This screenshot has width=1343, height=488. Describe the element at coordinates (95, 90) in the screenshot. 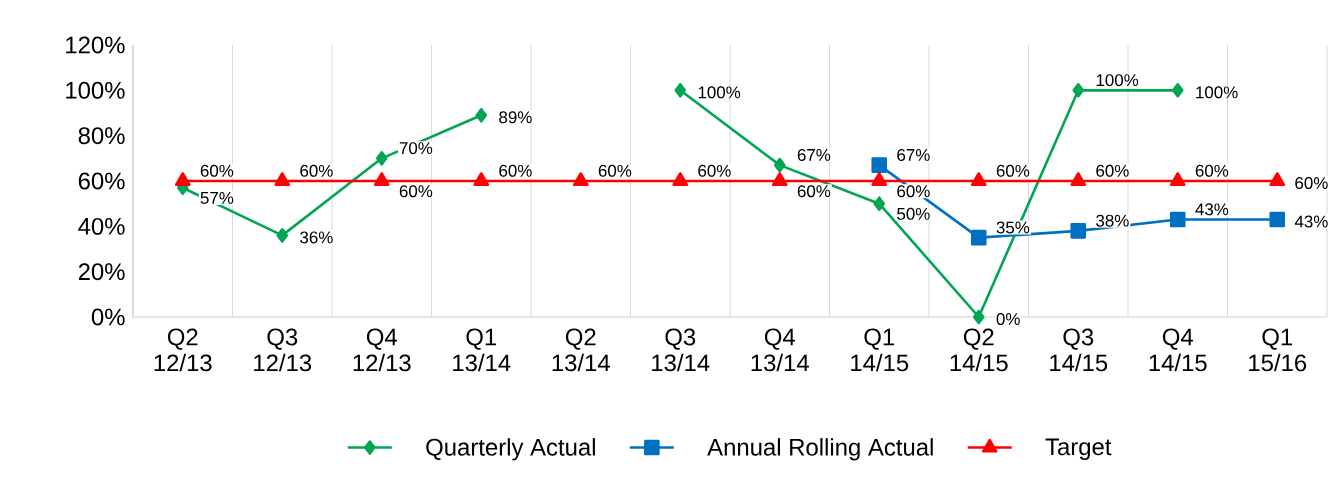

I see `y-tick-label: 100%` at that location.